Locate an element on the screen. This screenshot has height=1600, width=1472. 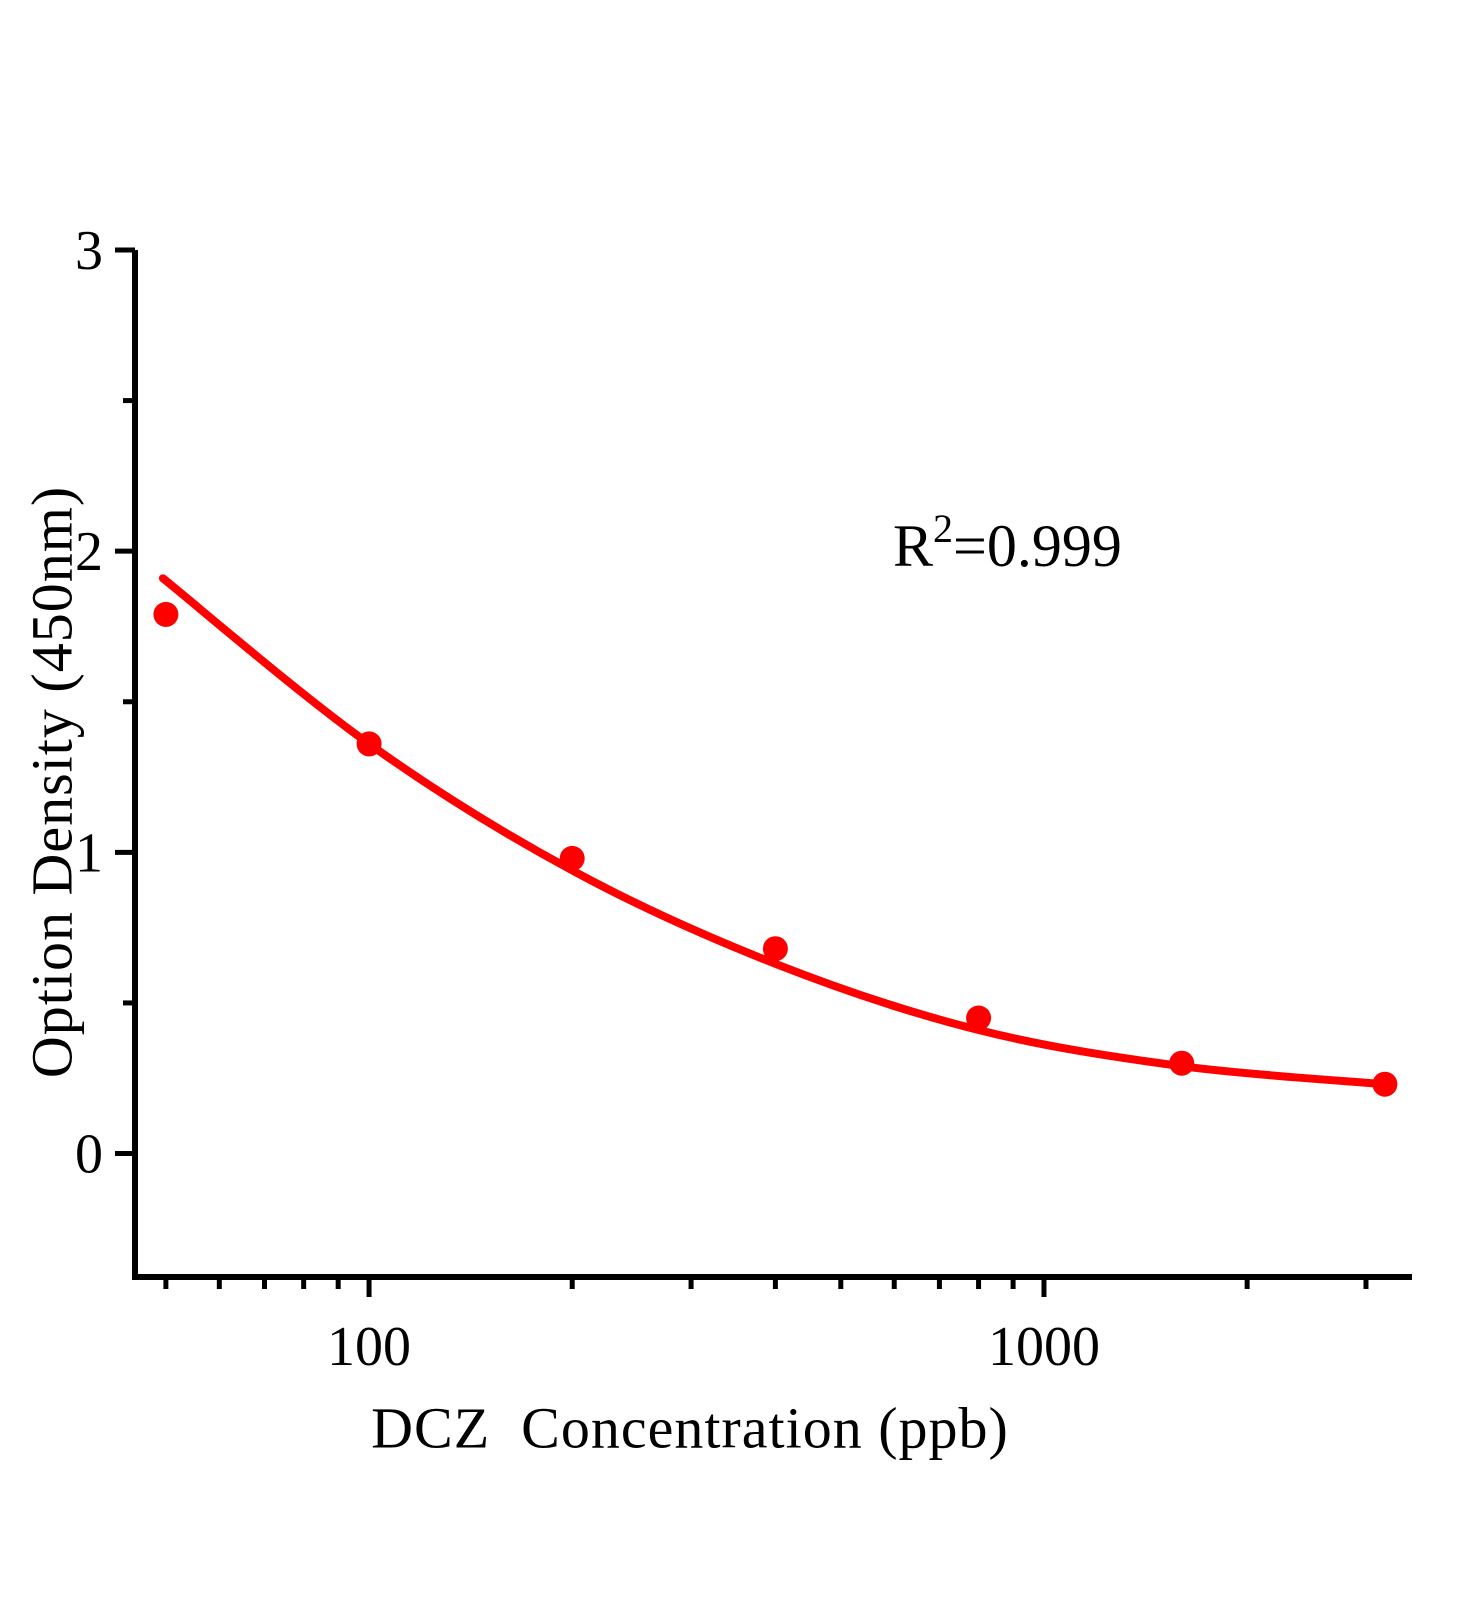
r-squared-value: =0.999 is located at coordinates (1037, 546).